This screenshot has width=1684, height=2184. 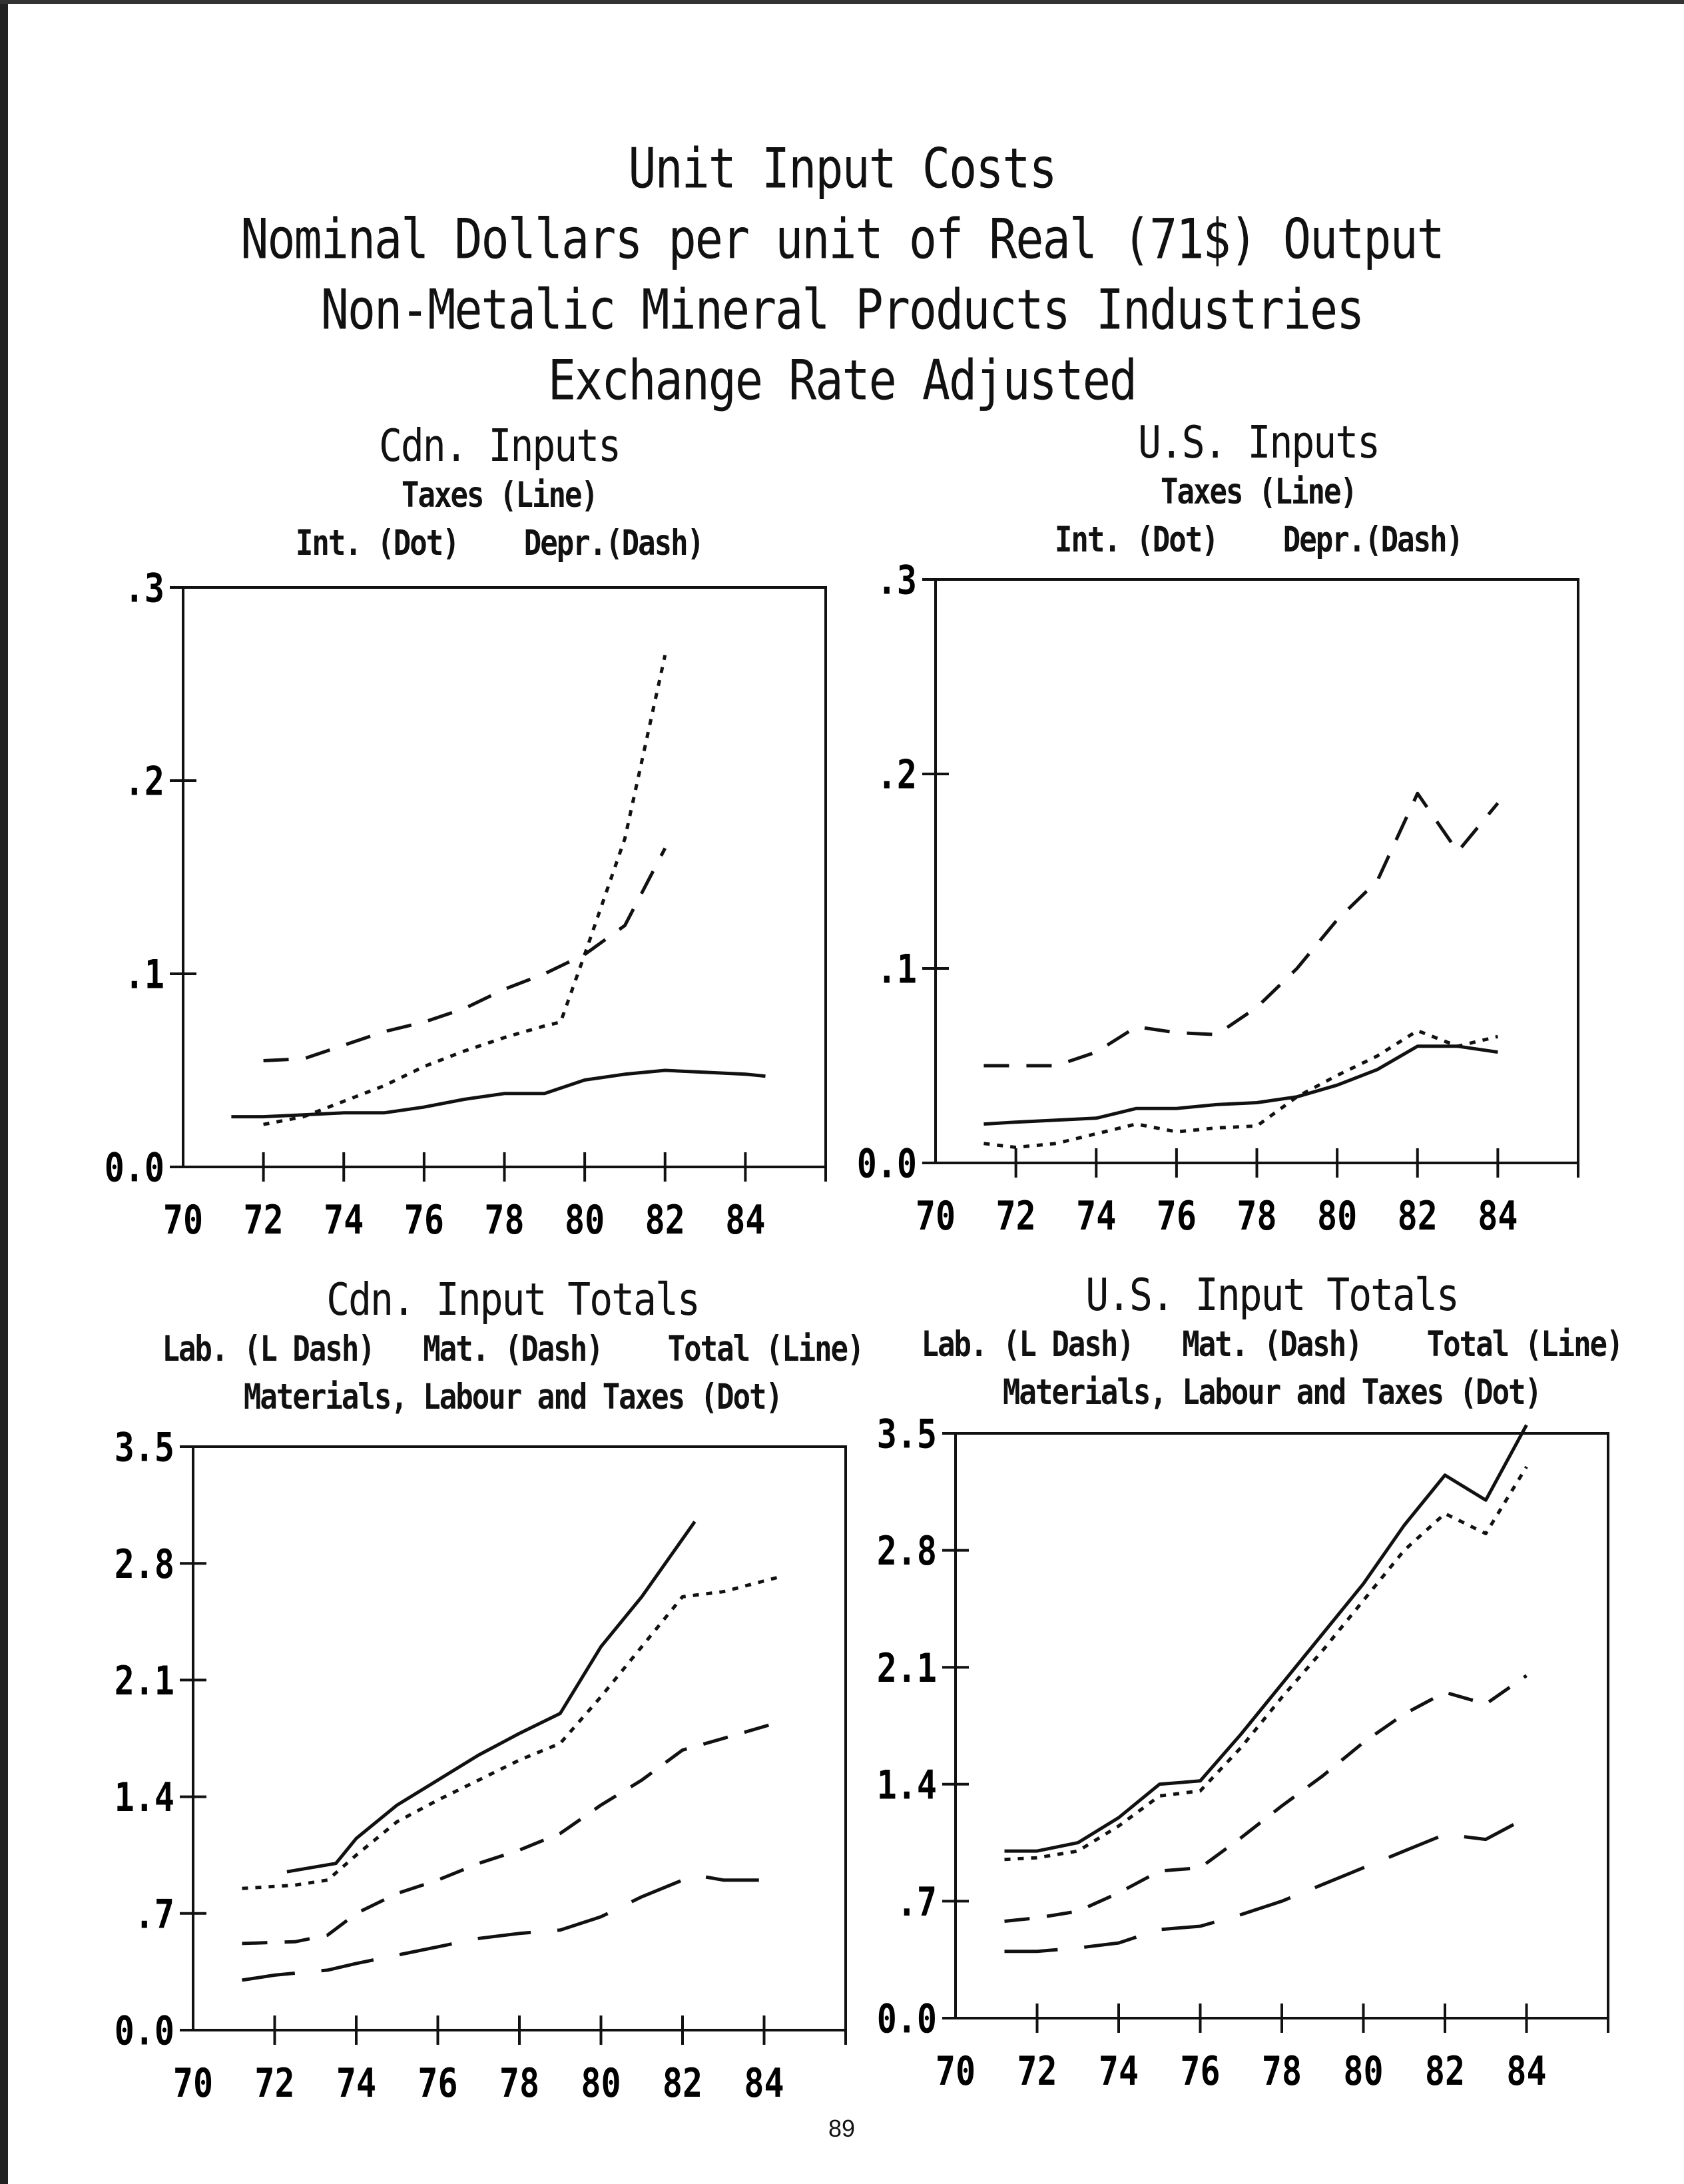 What do you see at coordinates (842, 2) in the screenshot?
I see `scan-top-edge` at bounding box center [842, 2].